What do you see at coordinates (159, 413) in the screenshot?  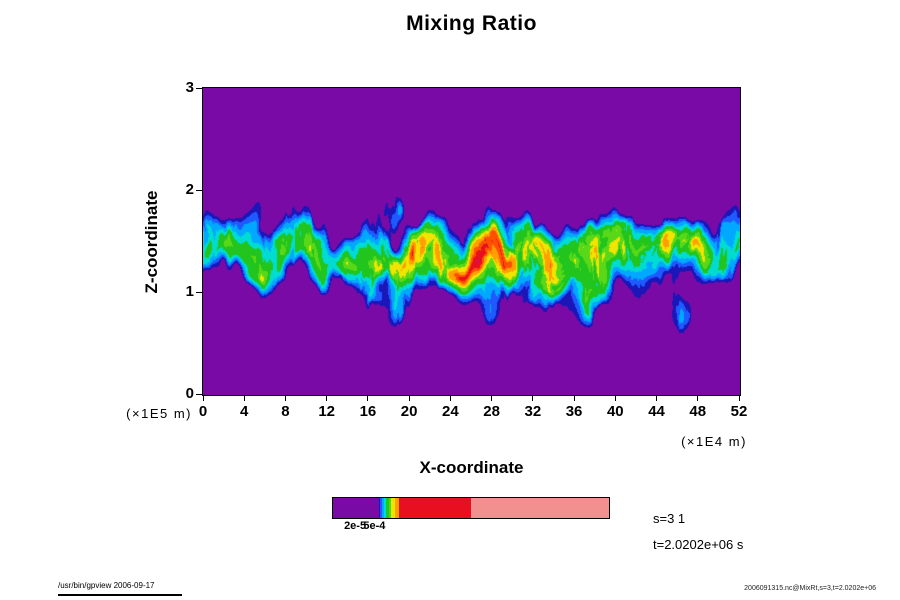 I see `y-axis-unit-label: (×1E5 m)` at bounding box center [159, 413].